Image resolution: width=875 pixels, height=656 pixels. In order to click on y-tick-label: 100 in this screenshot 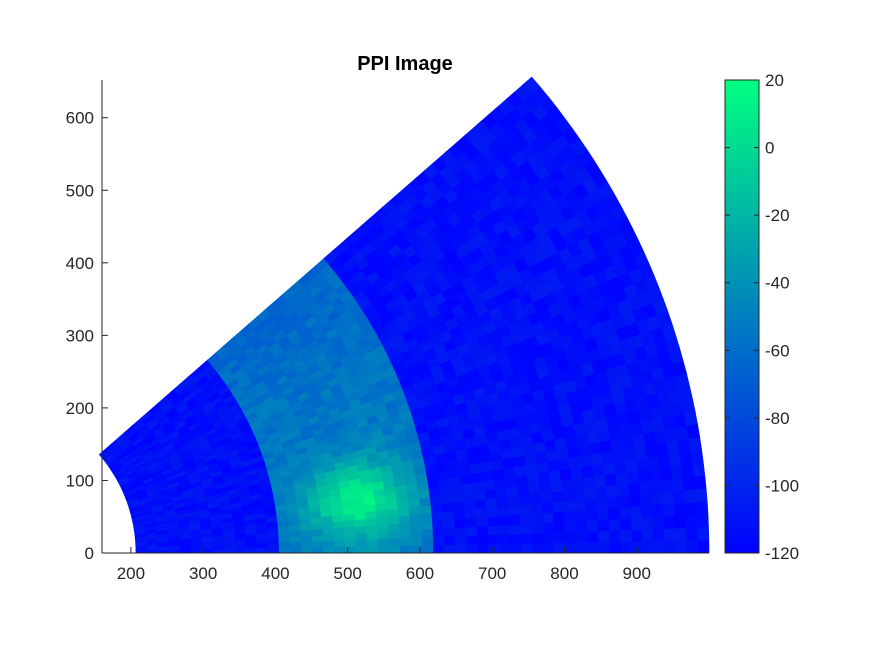, I will do `click(80, 480)`.